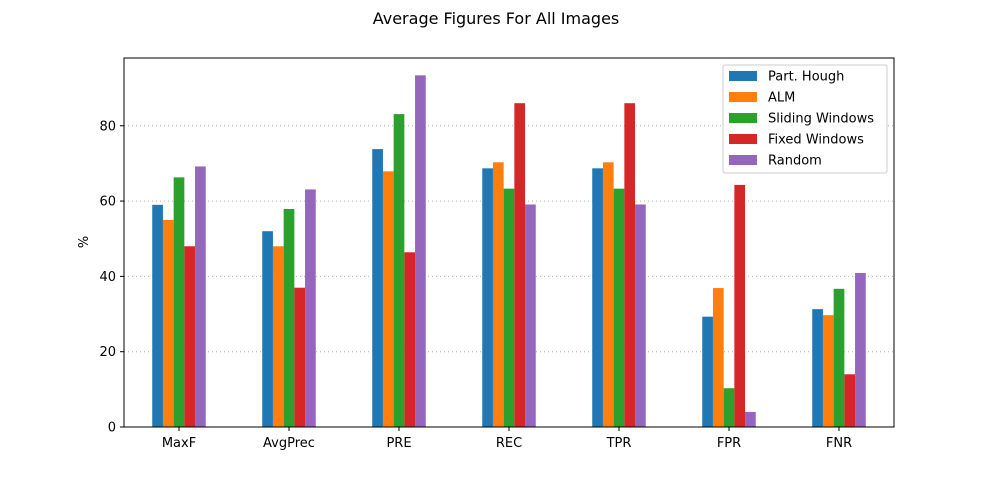  I want to click on y-axis: 0 20 40 60 80, so click(111, 277).